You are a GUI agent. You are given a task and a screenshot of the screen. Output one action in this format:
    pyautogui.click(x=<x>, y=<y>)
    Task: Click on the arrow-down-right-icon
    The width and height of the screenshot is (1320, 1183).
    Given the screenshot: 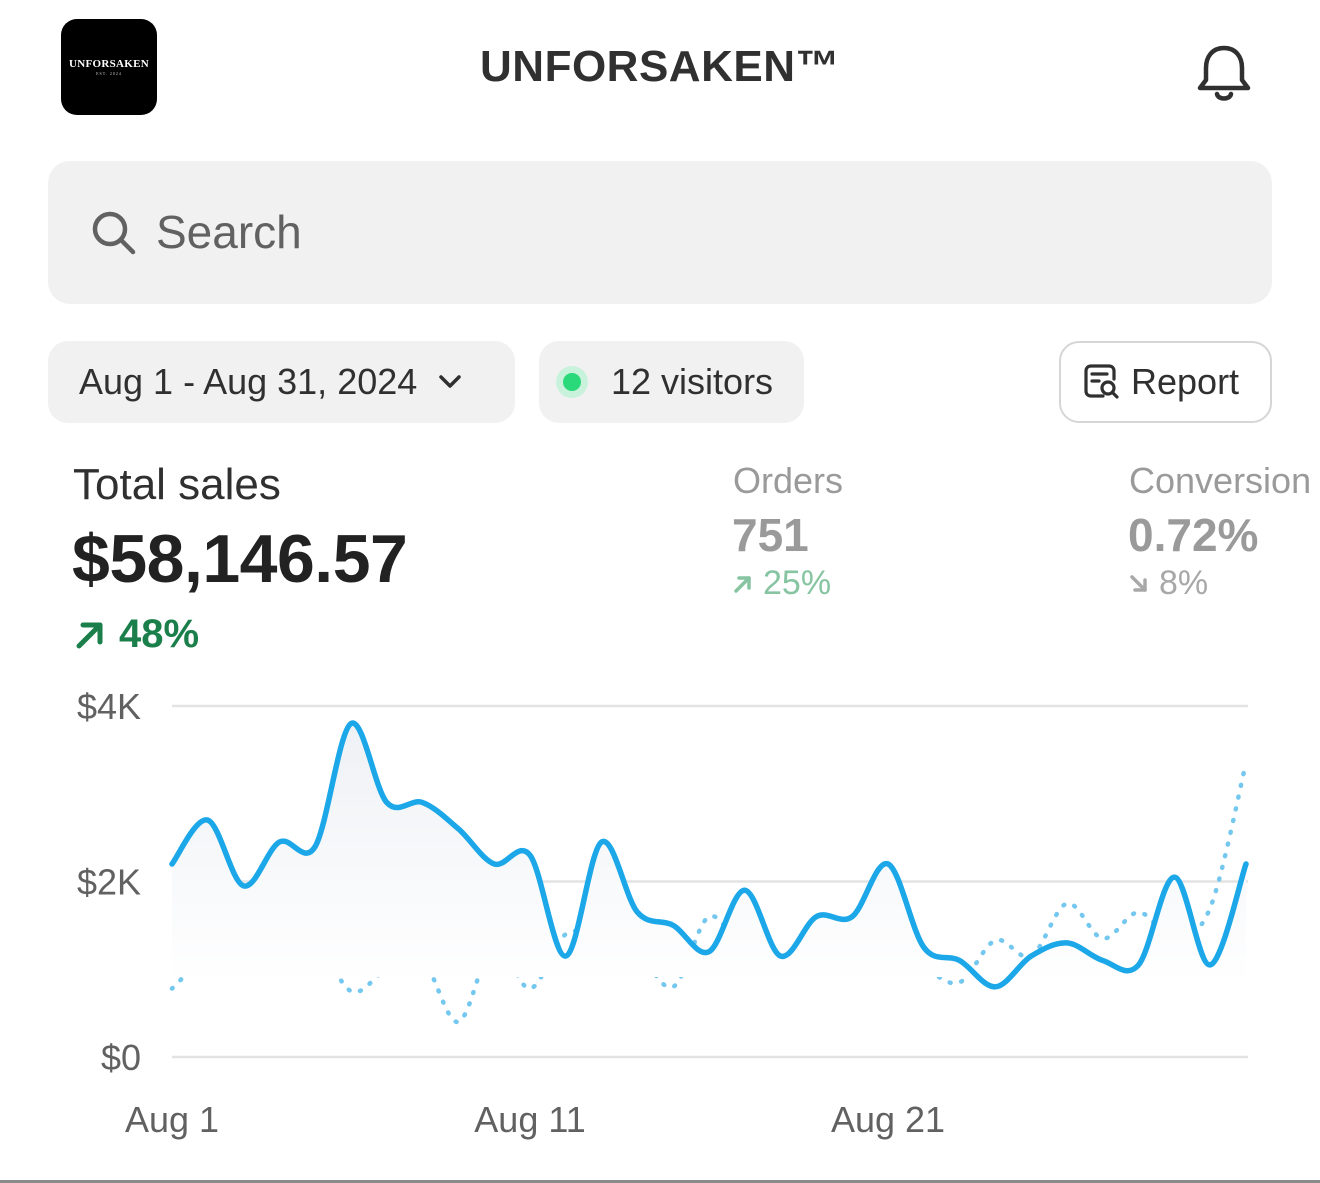 What is the action you would take?
    pyautogui.click(x=1138, y=583)
    